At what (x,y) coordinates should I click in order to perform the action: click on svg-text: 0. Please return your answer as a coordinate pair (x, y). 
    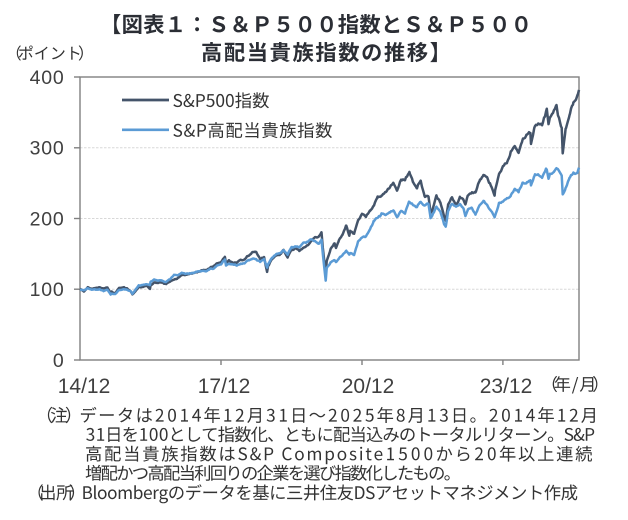
    Looking at the image, I should click on (59, 361).